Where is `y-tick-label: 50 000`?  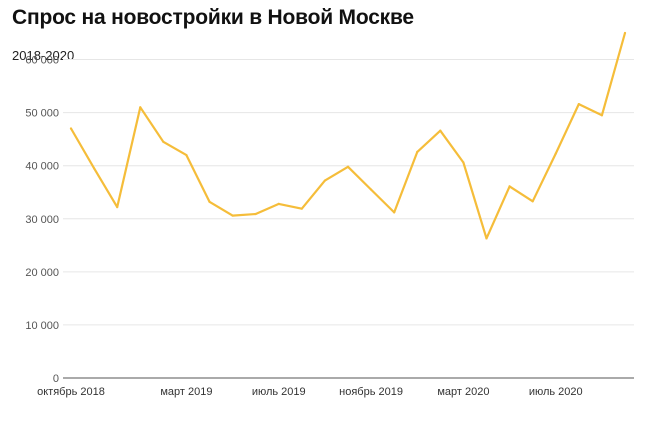
y-tick-label: 50 000 is located at coordinates (42, 114).